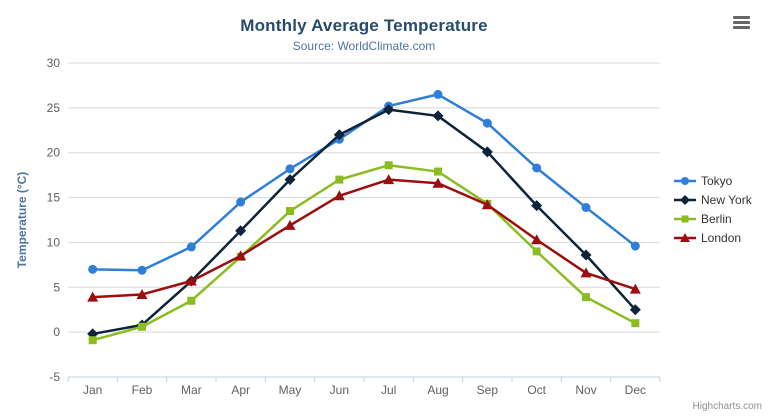 The width and height of the screenshot is (769, 416). I want to click on legend-label: Tokyo, so click(717, 181).